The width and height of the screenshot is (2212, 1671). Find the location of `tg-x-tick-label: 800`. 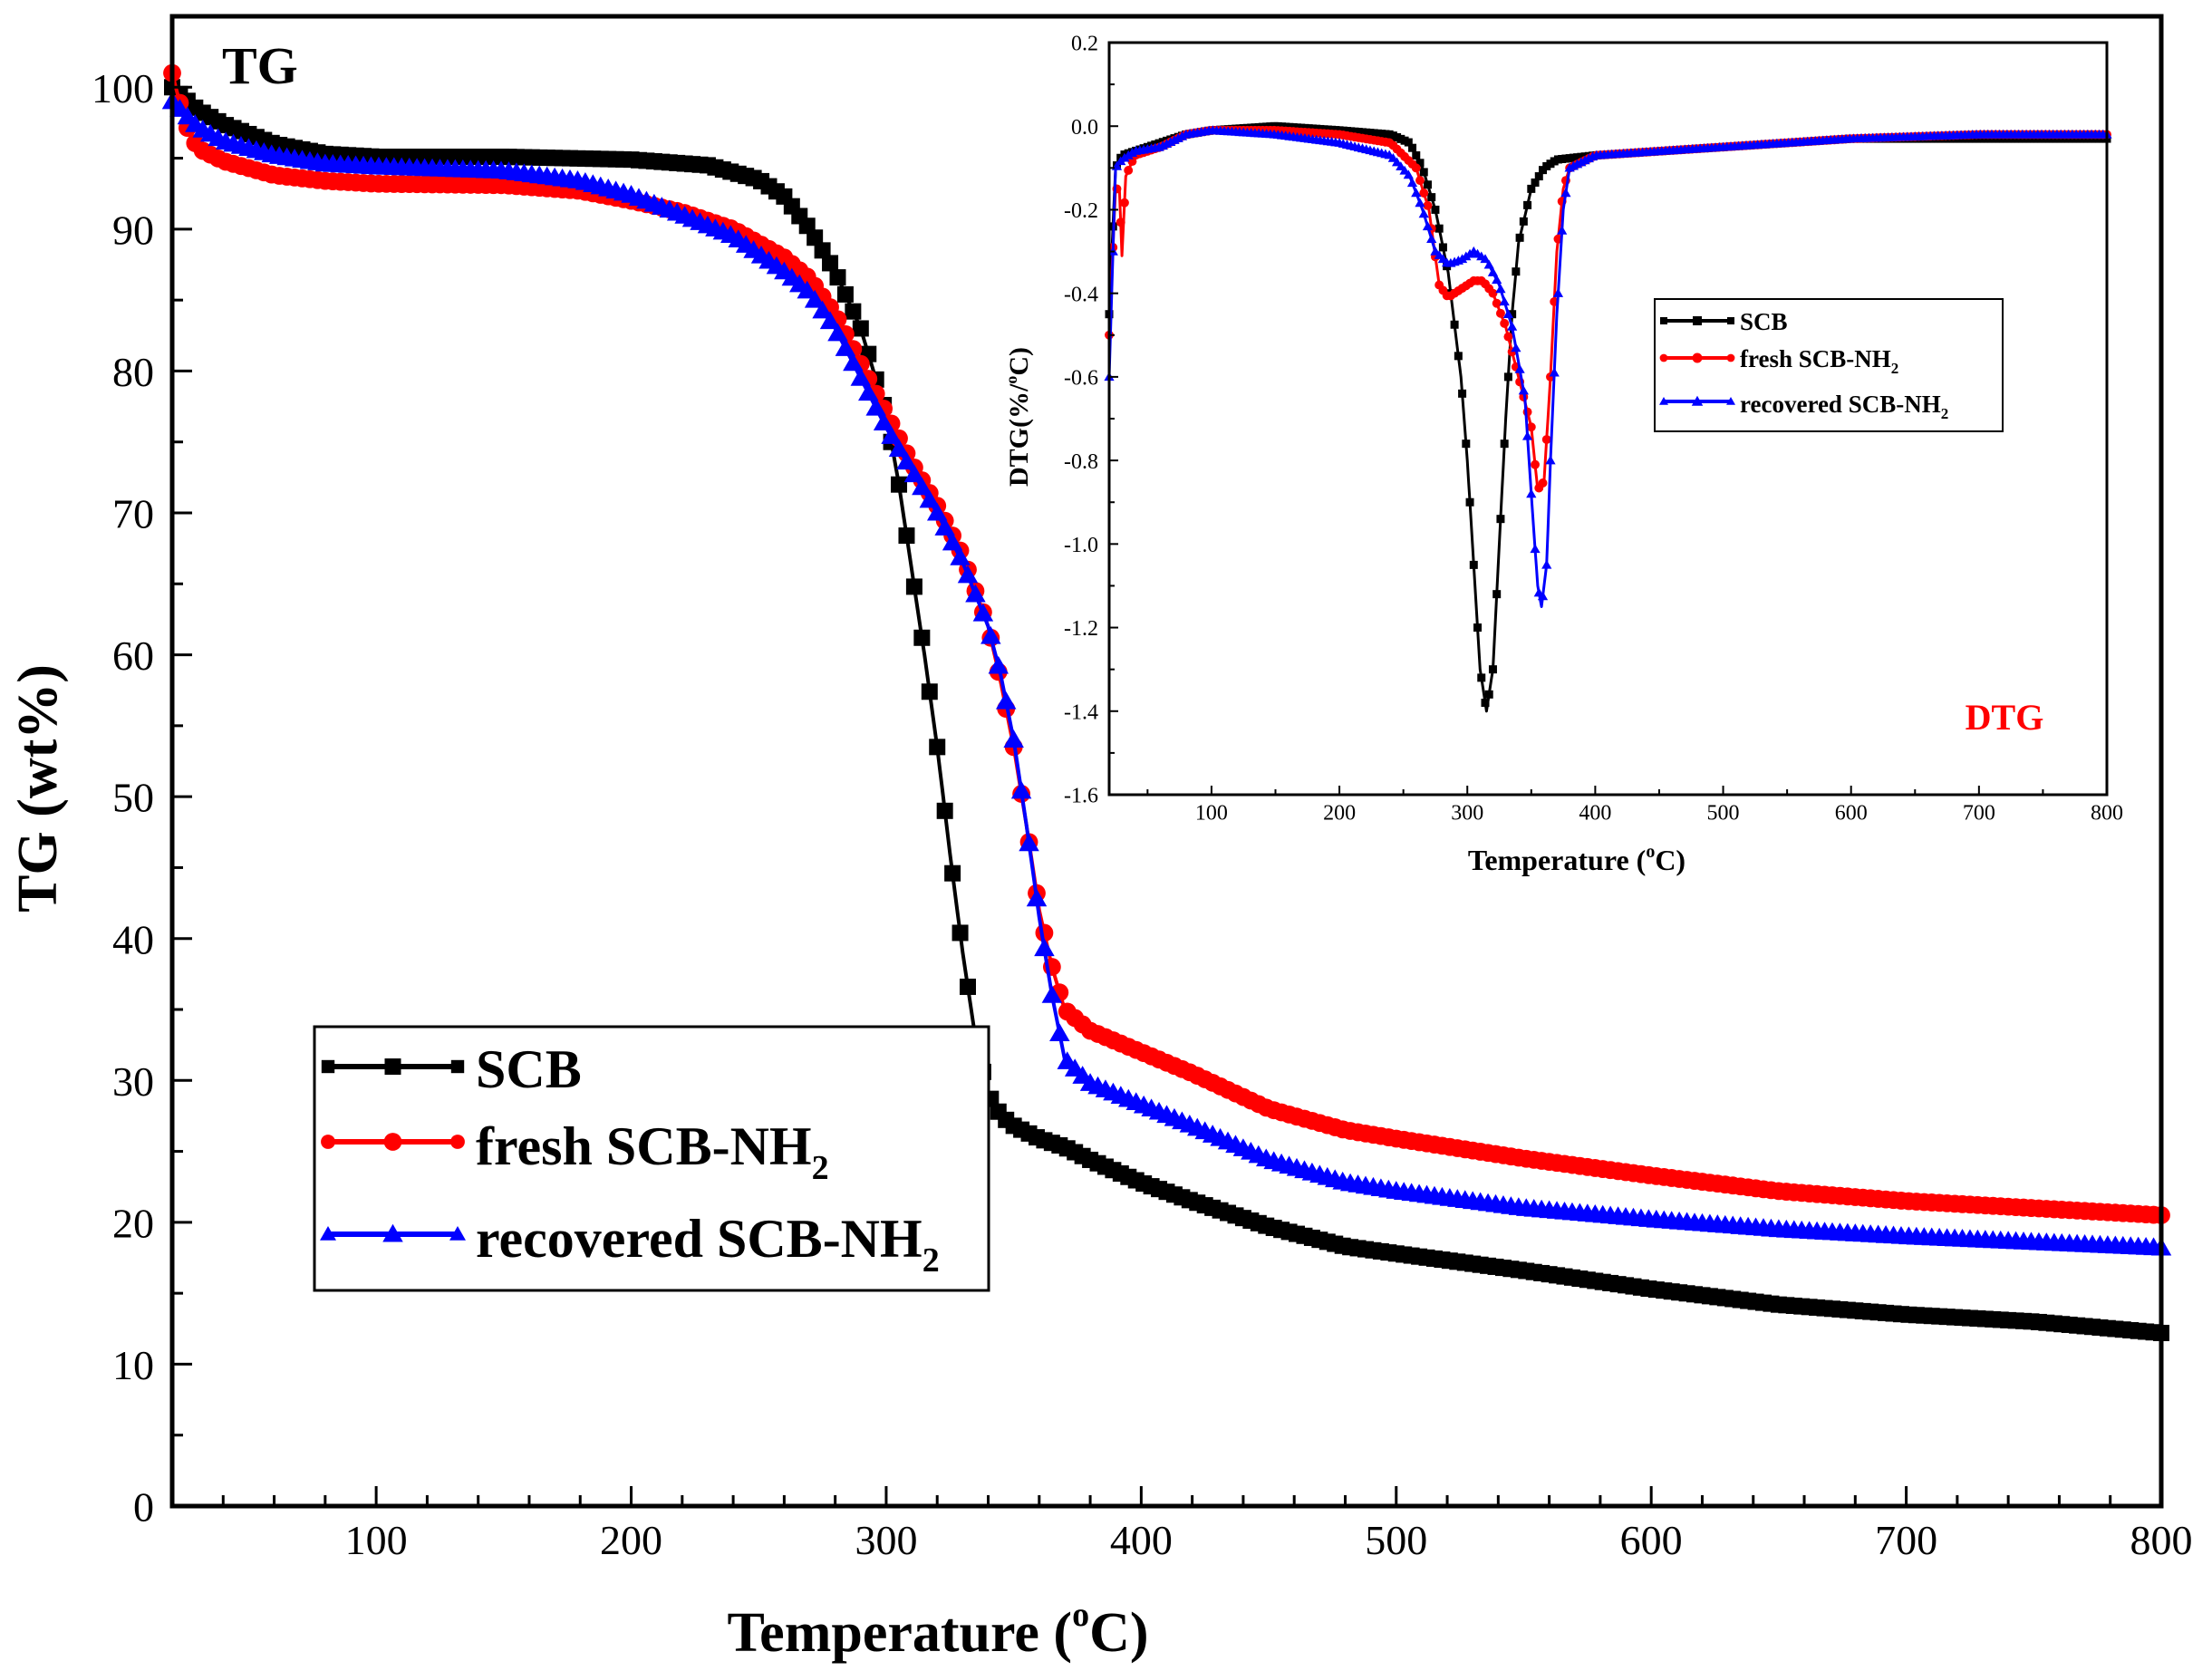

tg-x-tick-label: 800 is located at coordinates (2161, 1540).